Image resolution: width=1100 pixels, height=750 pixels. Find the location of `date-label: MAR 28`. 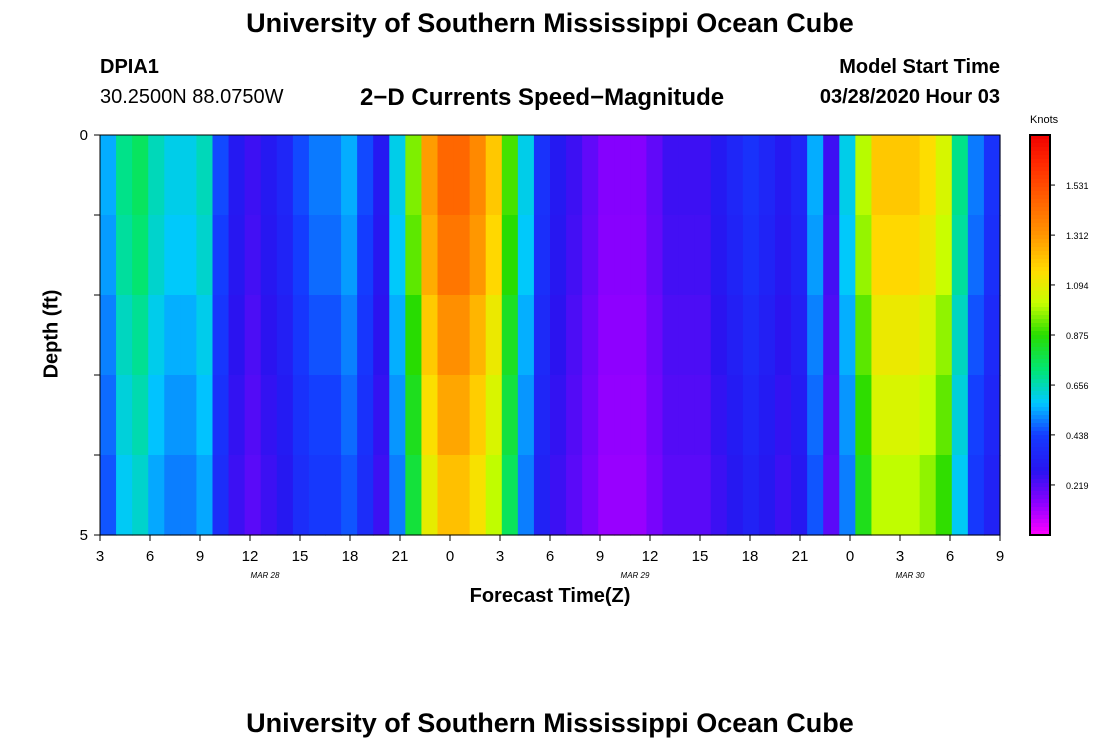

date-label: MAR 28 is located at coordinates (265, 575).